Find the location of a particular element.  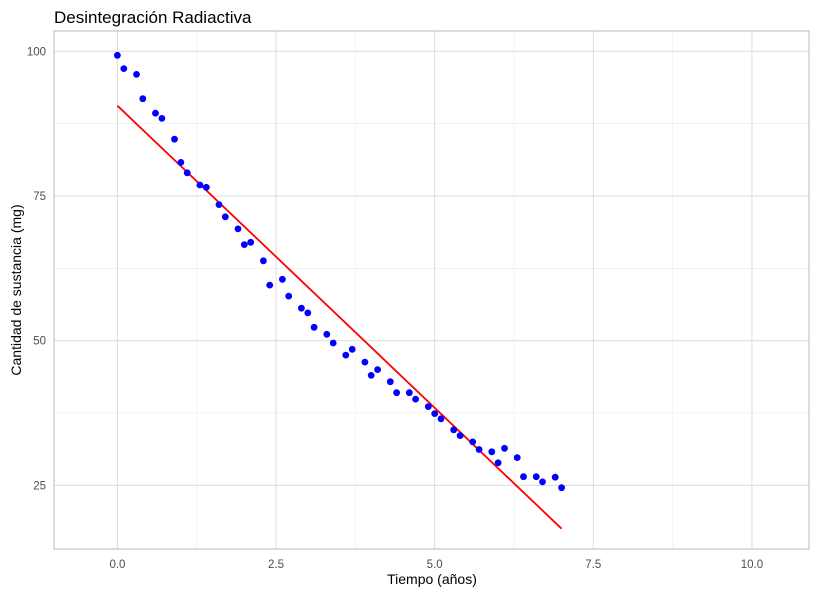

x-tick-label: 0.0 is located at coordinates (117, 565).